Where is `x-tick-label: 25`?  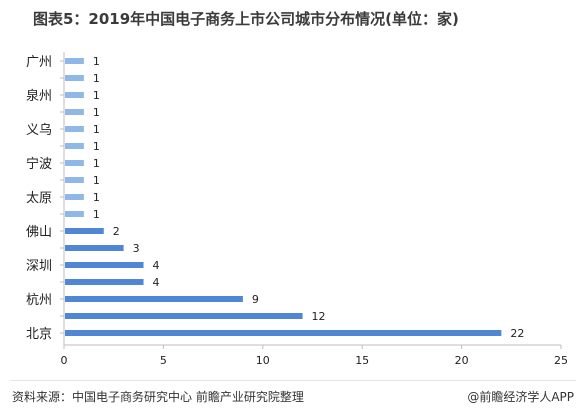 x-tick-label: 25 is located at coordinates (561, 360).